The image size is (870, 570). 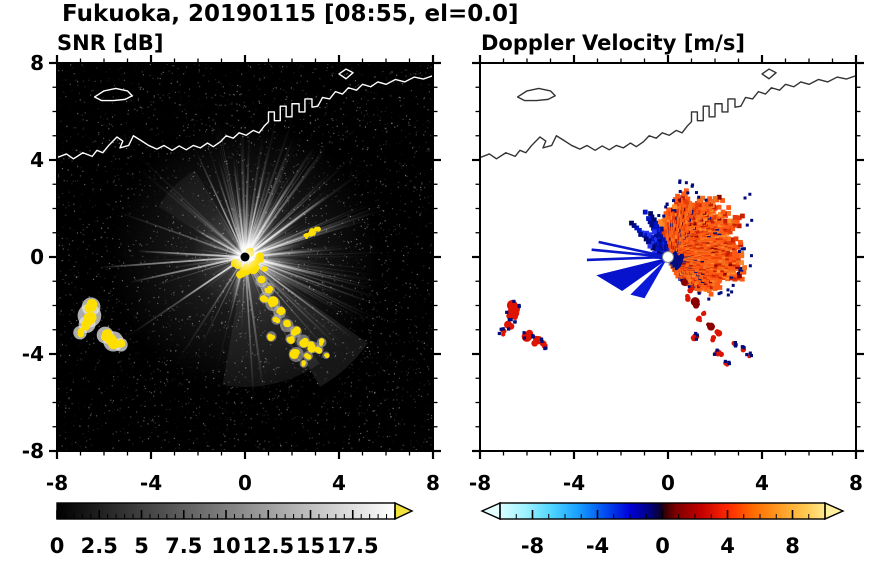 I want to click on x-axis-tick-label-velocity: 8, so click(x=856, y=483).